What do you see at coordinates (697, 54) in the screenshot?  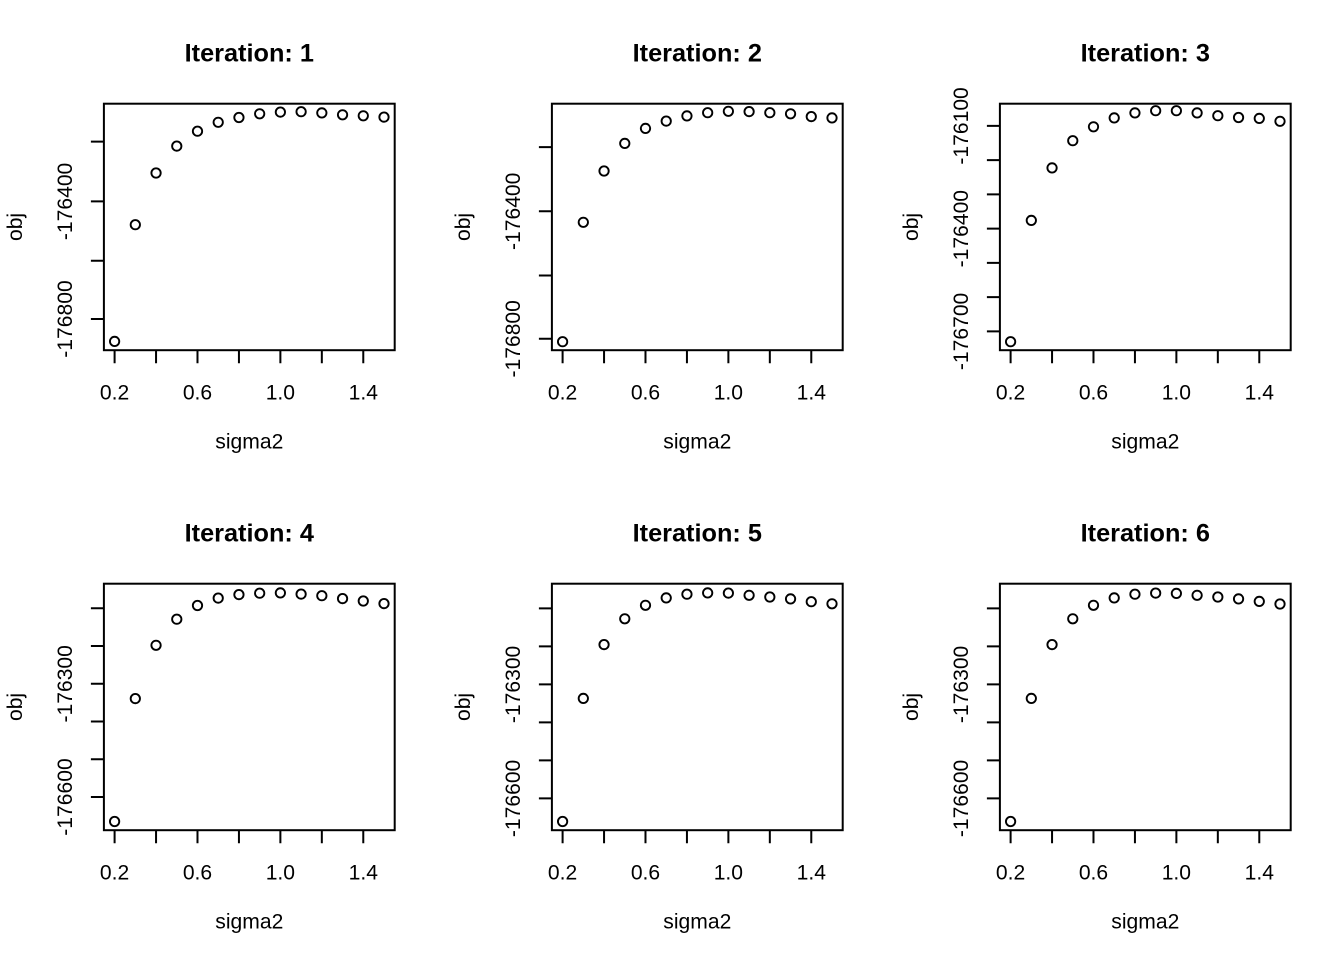 I see `svg-text: Iteration: 2` at bounding box center [697, 54].